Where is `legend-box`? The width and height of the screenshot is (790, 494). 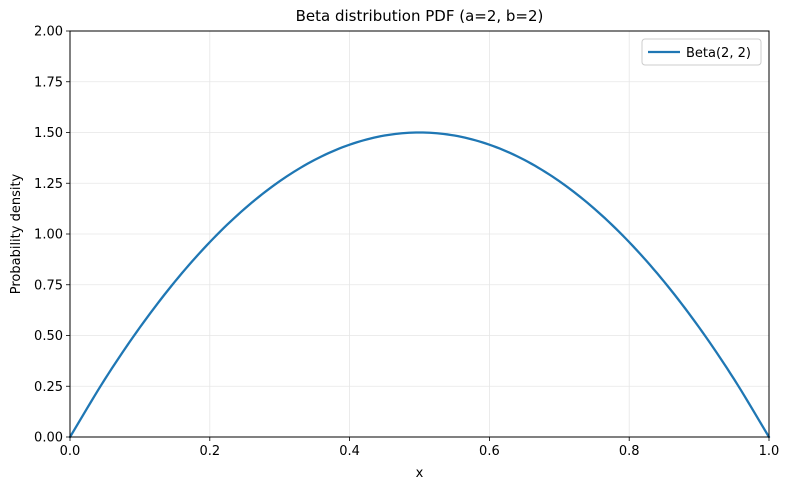
legend-box is located at coordinates (701, 52).